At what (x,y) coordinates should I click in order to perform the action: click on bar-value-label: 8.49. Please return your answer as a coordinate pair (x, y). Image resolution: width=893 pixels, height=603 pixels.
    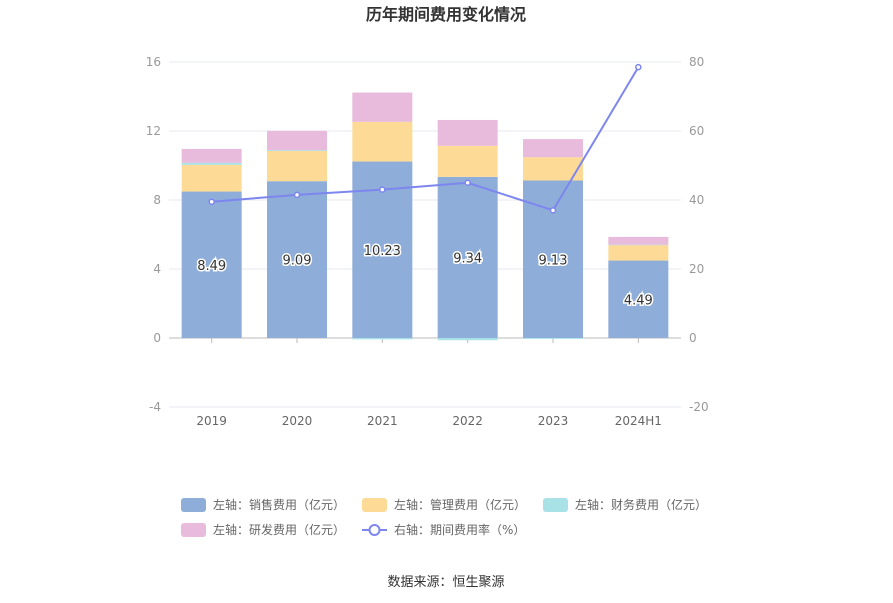
    Looking at the image, I should click on (211, 266).